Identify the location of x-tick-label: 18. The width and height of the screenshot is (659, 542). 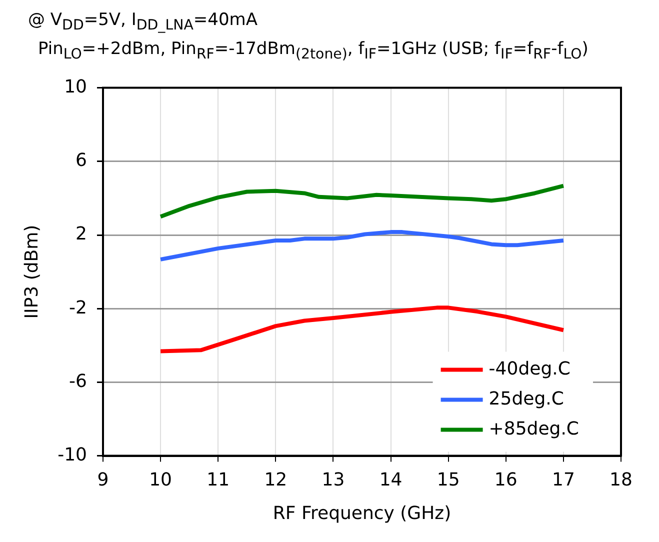
(621, 479).